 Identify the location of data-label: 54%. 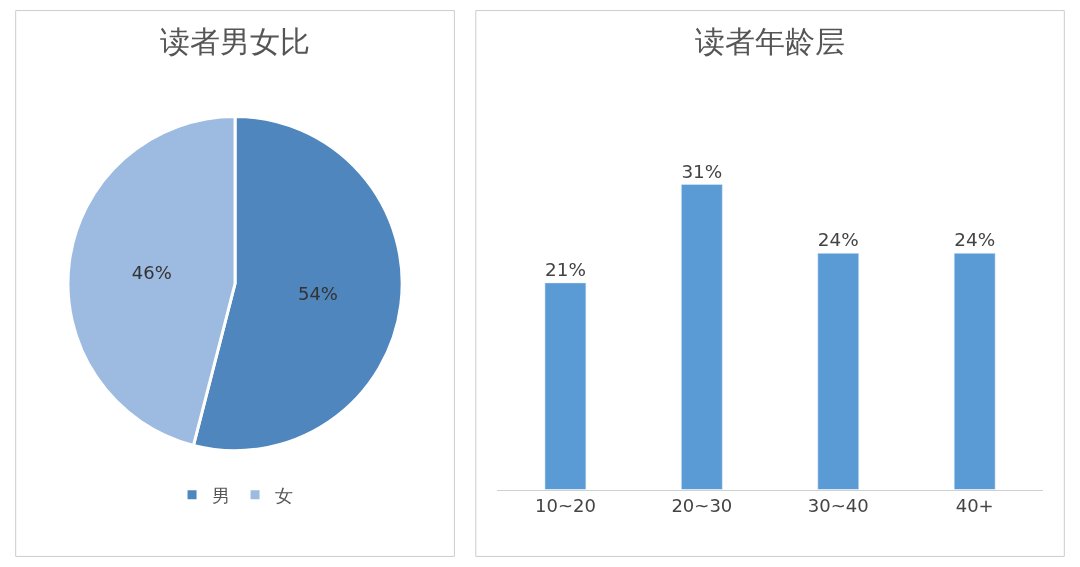
(317, 294).